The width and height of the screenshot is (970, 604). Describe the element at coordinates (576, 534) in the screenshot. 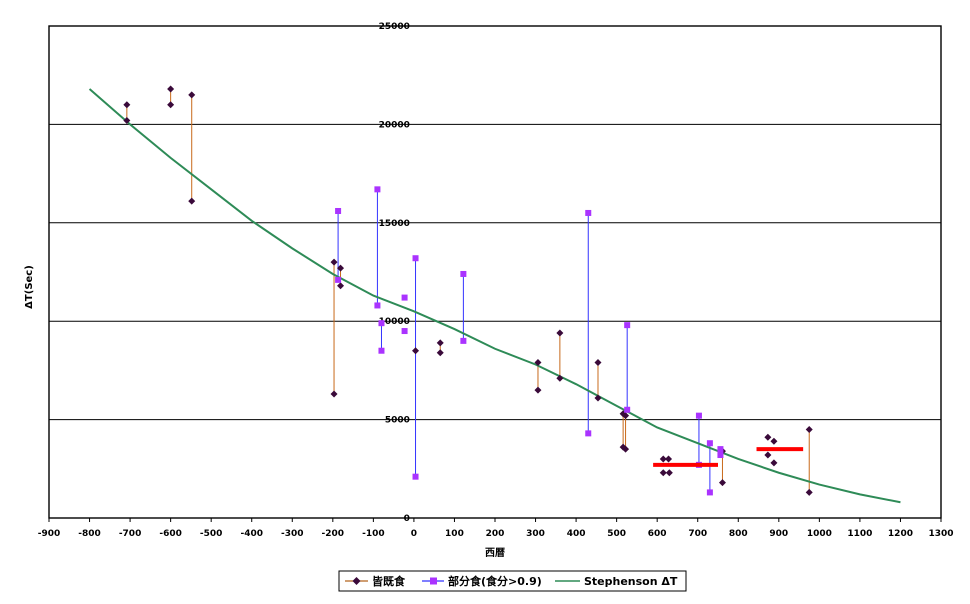

I see `x-tick-label: 400` at that location.